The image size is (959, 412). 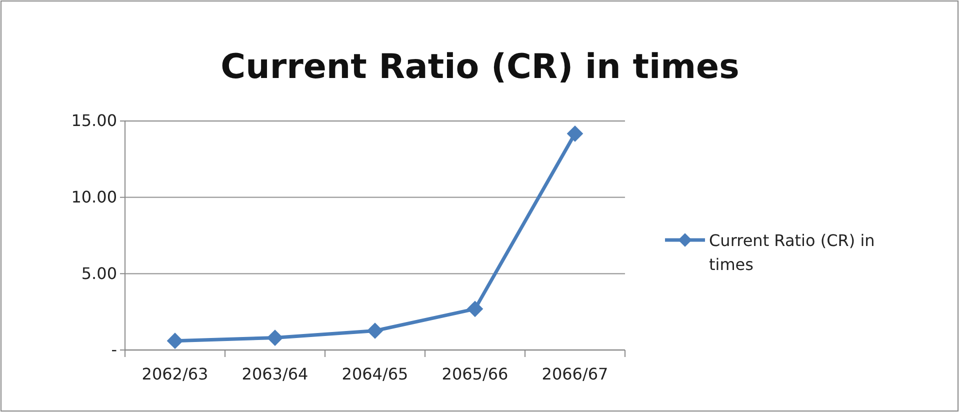 I want to click on y-tick-label: 15.00, so click(x=94, y=120).